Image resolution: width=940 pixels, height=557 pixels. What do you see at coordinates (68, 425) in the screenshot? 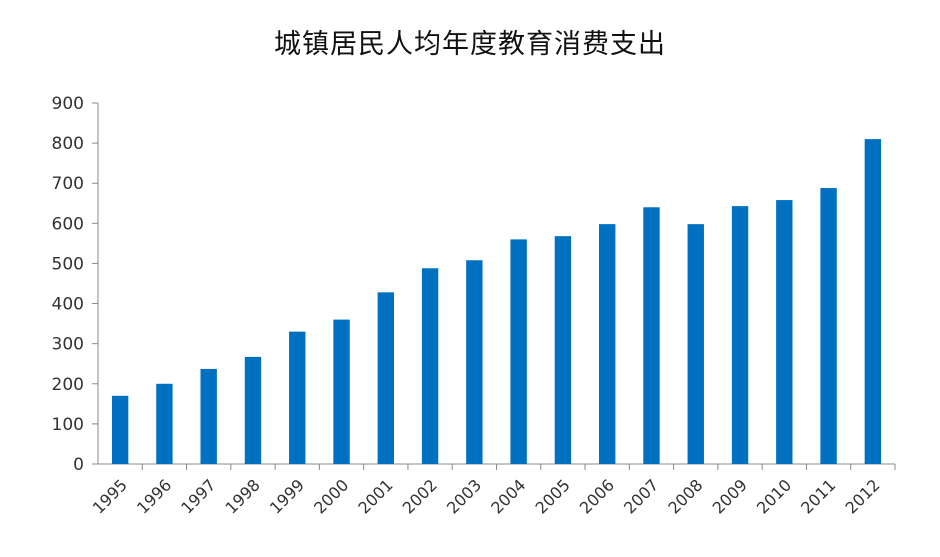
I see `y-tick-label: 100` at bounding box center [68, 425].